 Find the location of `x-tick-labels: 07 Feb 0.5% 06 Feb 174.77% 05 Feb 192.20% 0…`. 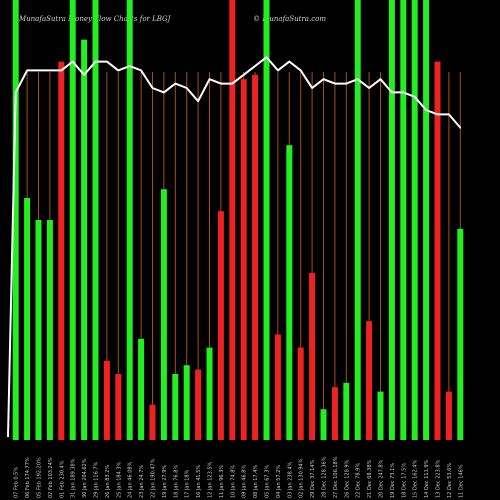

x-tick-labels: 07 Feb 0.5% 06 Feb 174.77% 05 Feb 192.20% 0… is located at coordinates (239, 477).